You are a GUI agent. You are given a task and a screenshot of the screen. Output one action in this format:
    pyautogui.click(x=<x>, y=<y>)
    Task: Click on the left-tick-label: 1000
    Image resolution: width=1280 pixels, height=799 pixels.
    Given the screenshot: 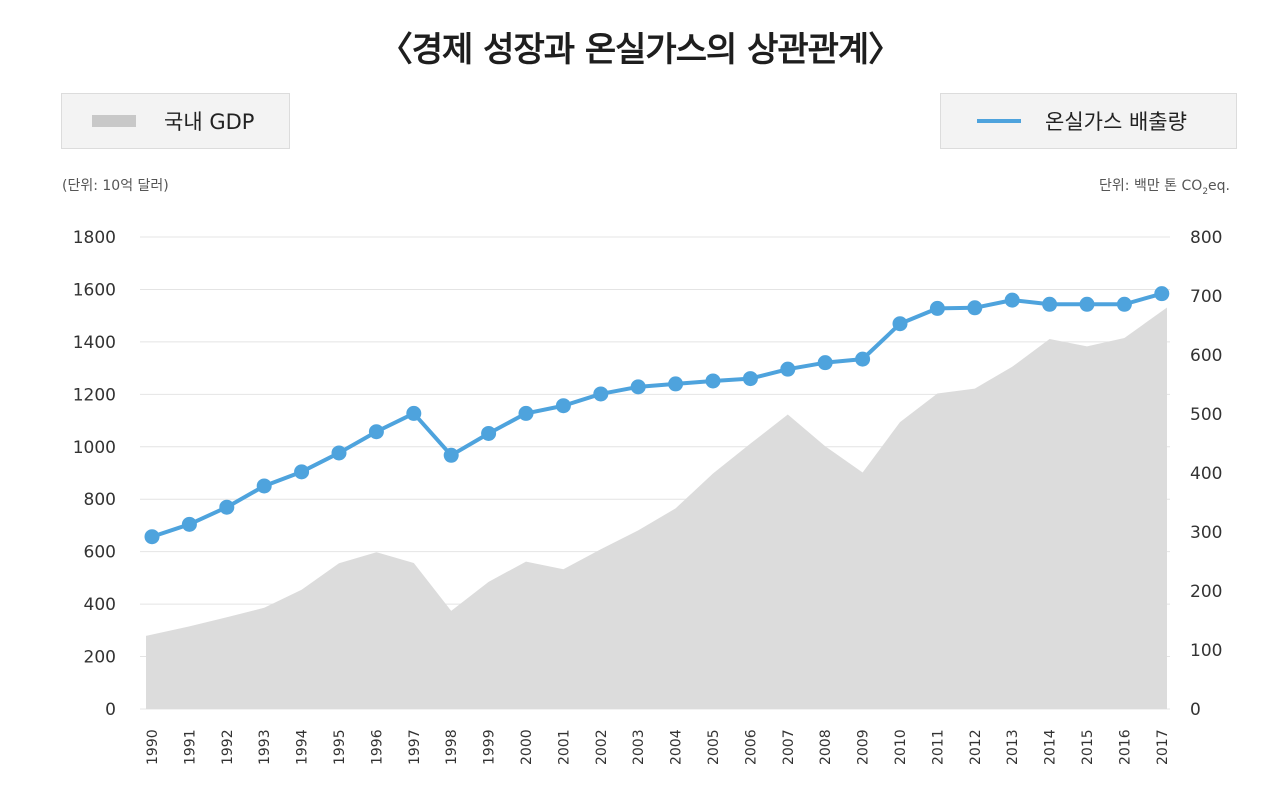 What is the action you would take?
    pyautogui.click(x=94, y=448)
    